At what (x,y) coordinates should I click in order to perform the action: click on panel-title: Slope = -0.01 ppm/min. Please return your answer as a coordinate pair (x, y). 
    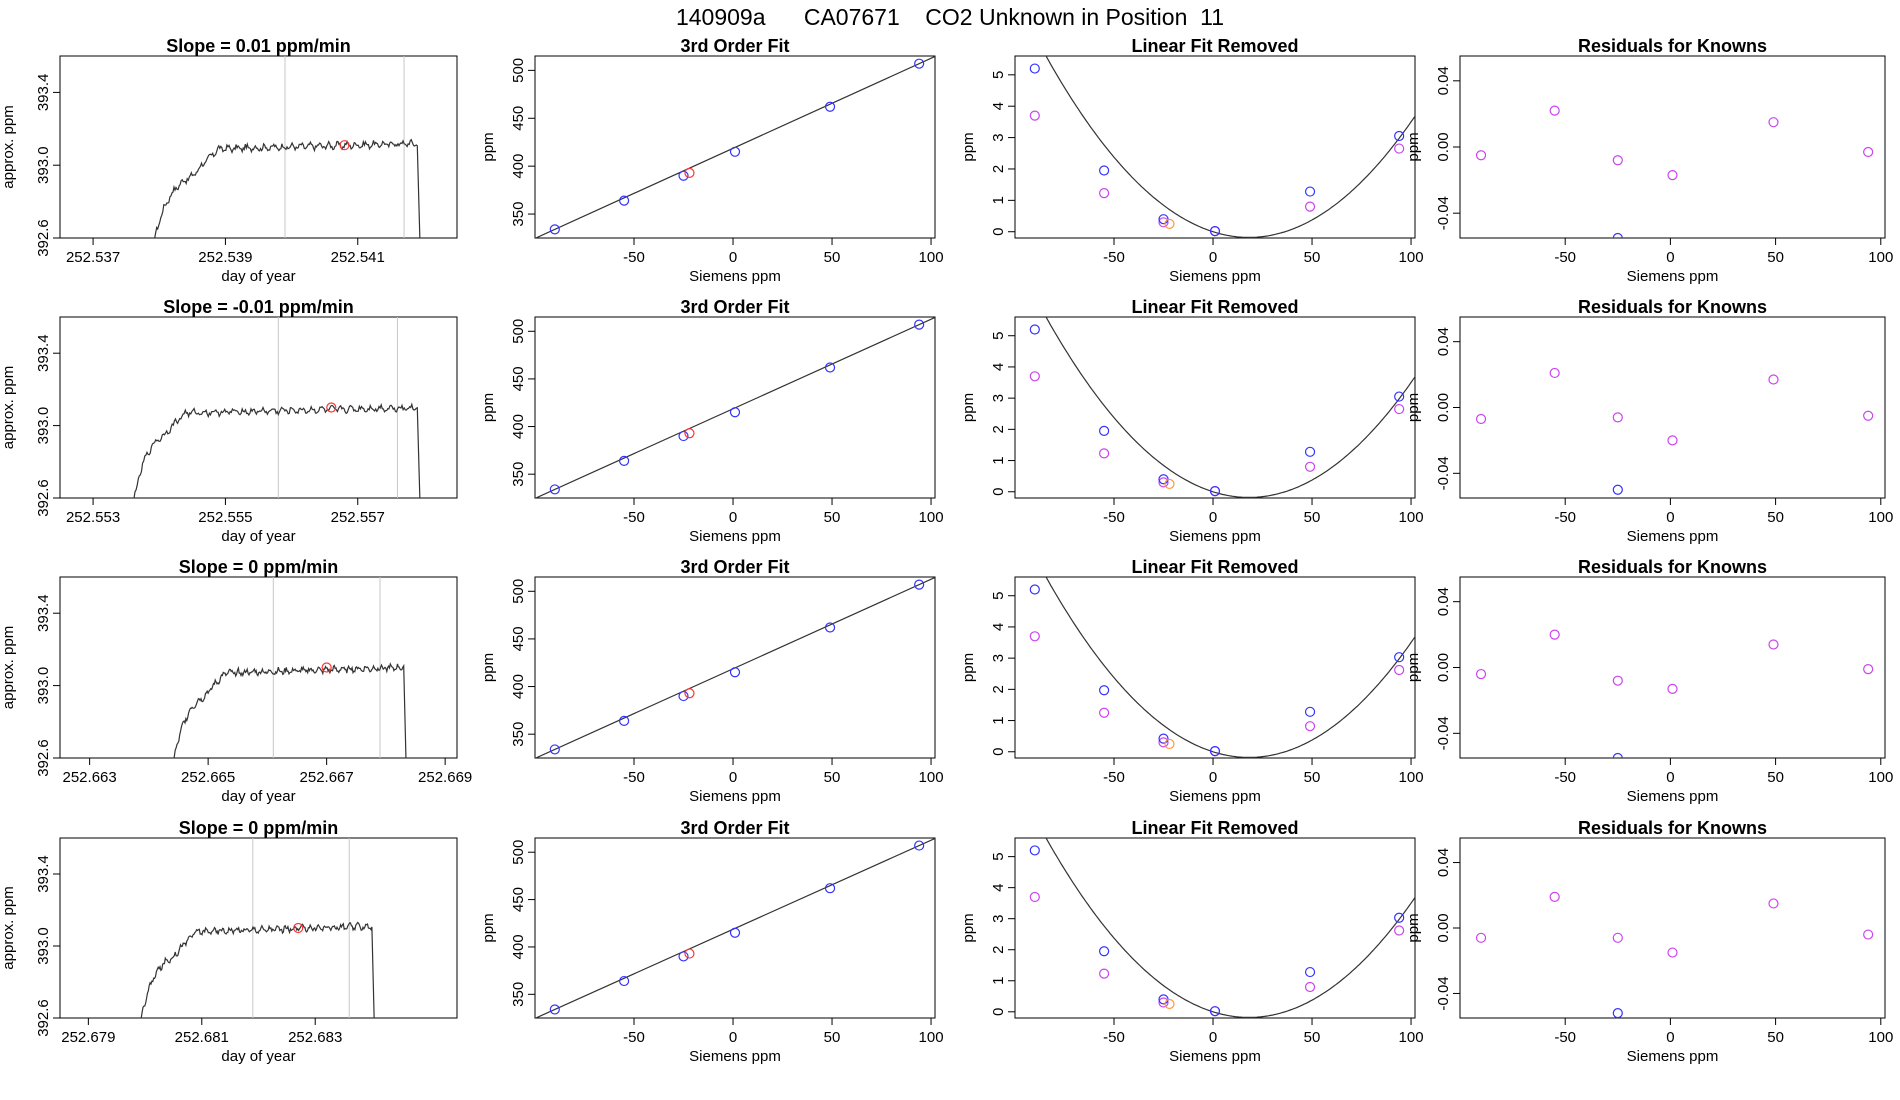
    Looking at the image, I should click on (258, 307).